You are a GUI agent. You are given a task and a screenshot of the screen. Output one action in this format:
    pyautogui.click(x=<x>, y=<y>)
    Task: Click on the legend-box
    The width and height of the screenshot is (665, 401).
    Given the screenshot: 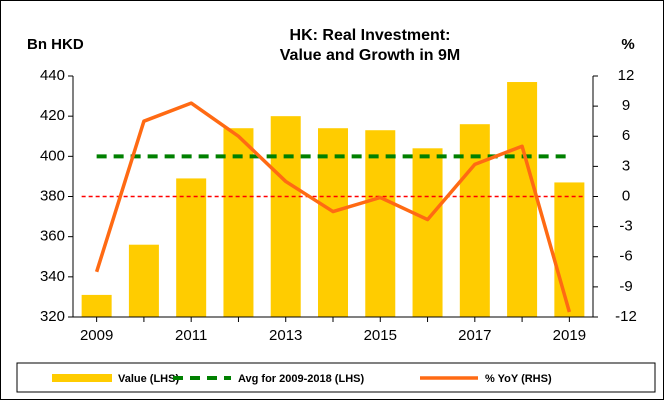 What is the action you would take?
    pyautogui.click(x=336, y=377)
    